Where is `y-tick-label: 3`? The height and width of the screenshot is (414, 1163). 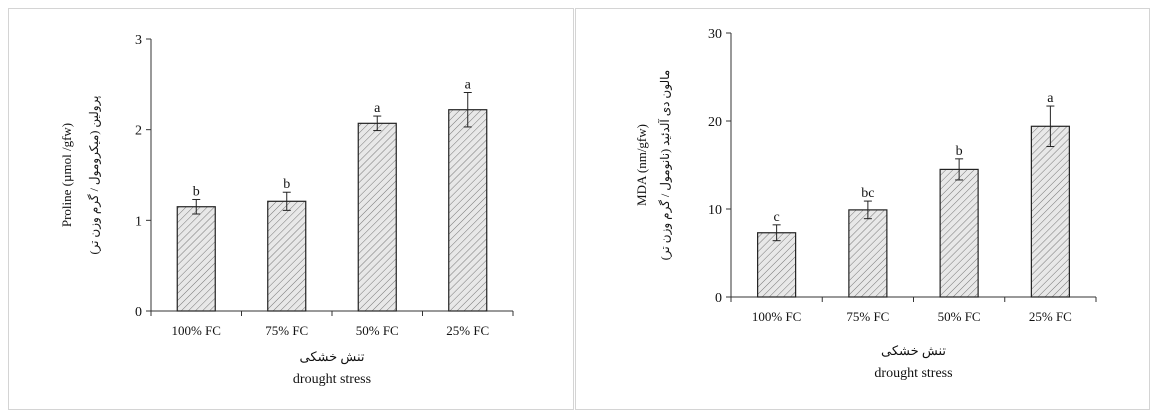 y-tick-label: 3 is located at coordinates (138, 40).